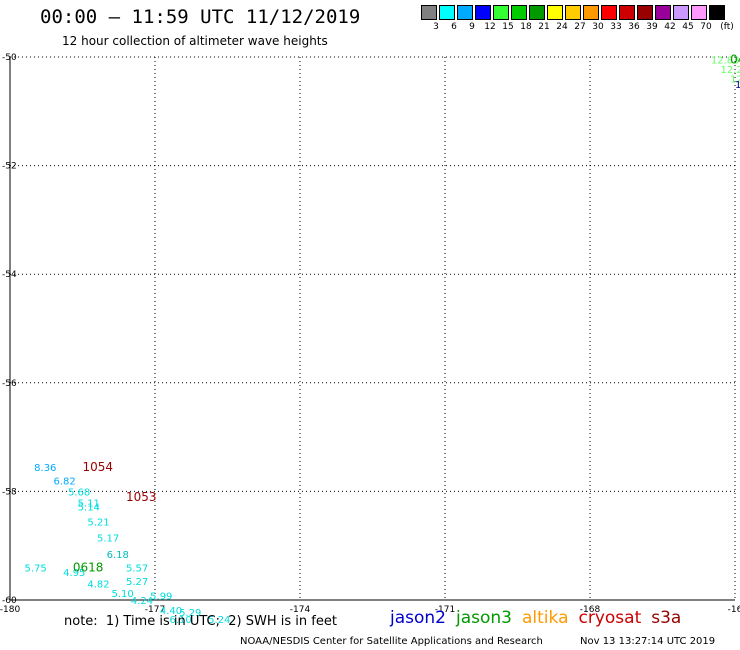 This screenshot has width=740, height=650. Describe the element at coordinates (9, 384) in the screenshot. I see `lat-tick-label: -56` at that location.